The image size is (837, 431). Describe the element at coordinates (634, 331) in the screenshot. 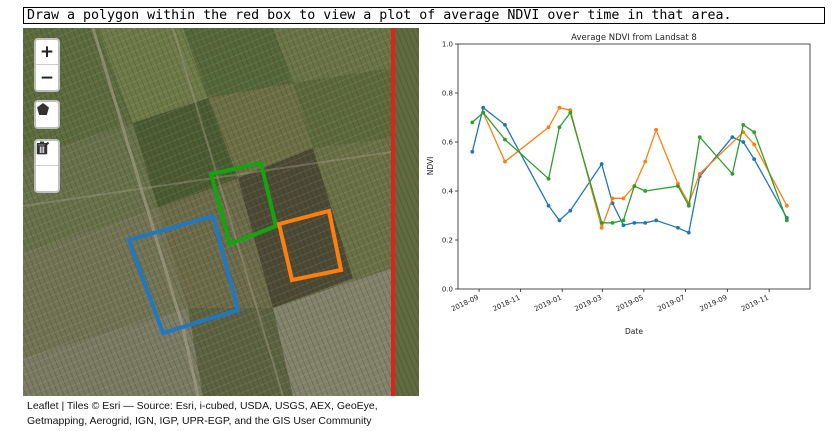

I see `x-axis-label: Date` at that location.